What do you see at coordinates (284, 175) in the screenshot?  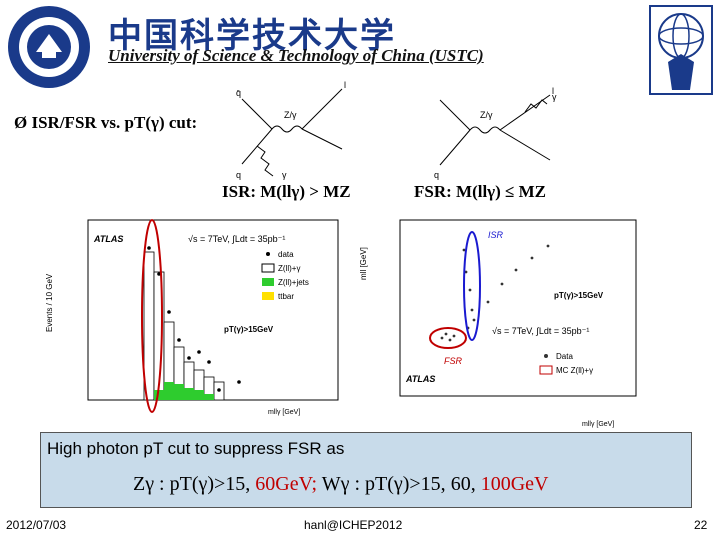 I see `isr-gamma-label: γ` at bounding box center [284, 175].